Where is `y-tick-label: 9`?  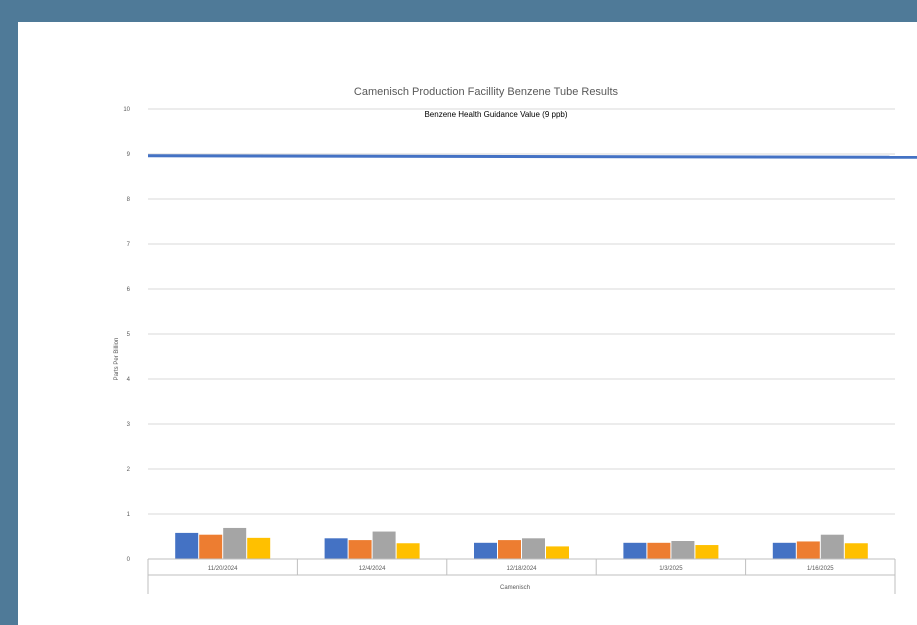
y-tick-label: 9 is located at coordinates (129, 155).